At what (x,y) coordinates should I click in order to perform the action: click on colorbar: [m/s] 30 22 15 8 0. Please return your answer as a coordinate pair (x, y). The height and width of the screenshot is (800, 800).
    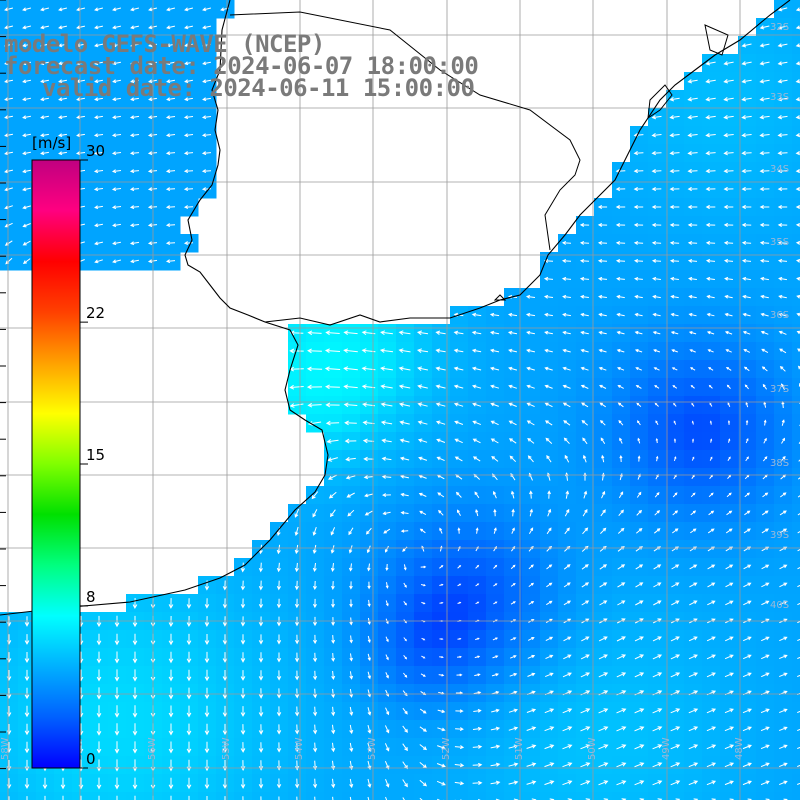
    Looking at the image, I should click on (68, 451).